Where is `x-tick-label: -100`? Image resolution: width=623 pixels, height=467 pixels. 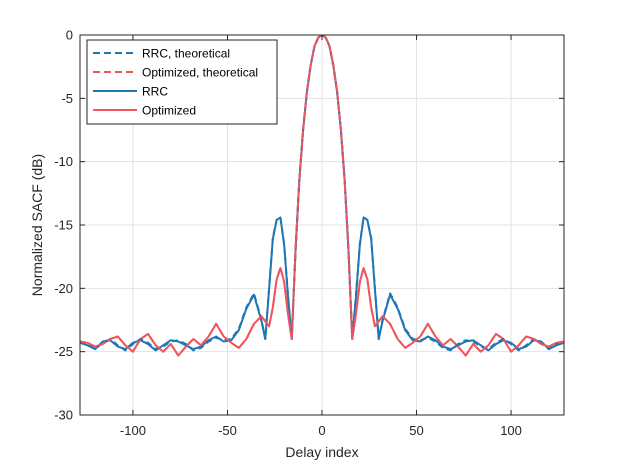 x-tick-label: -100 is located at coordinates (133, 430).